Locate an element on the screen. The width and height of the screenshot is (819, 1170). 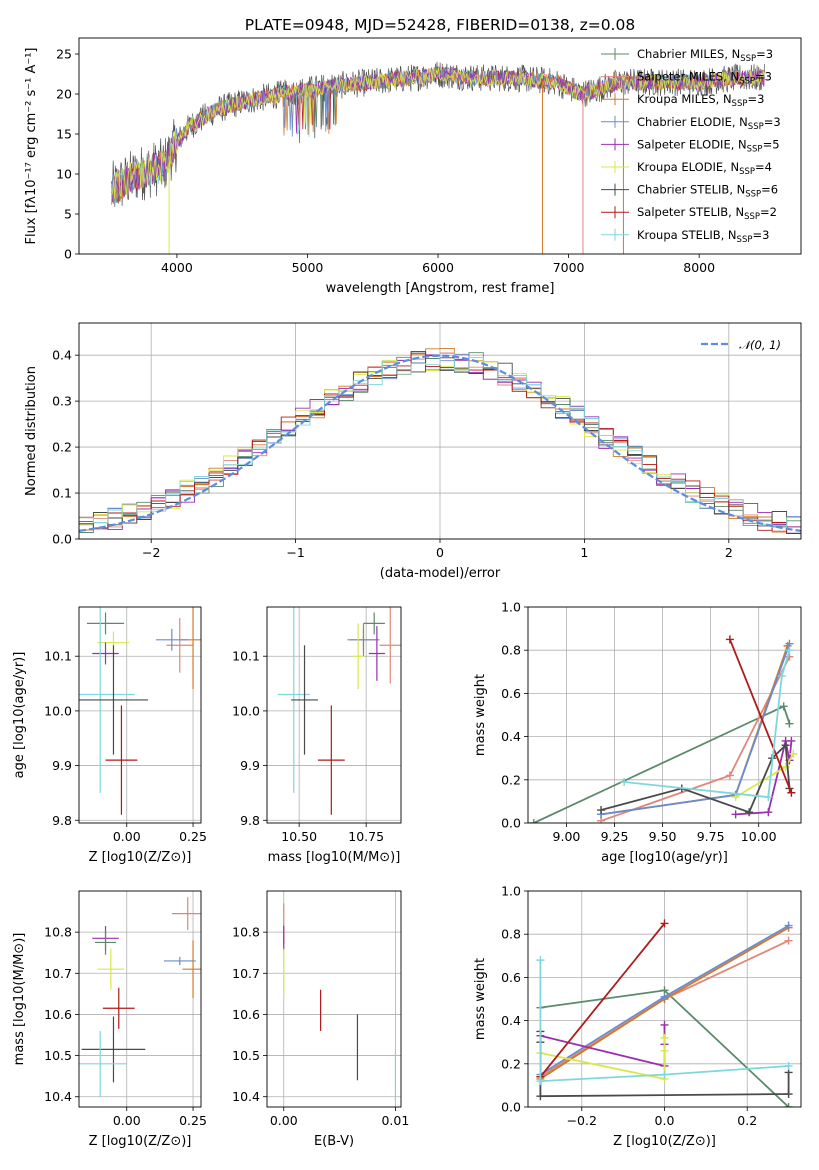
x-axis-label: wavelength [Angstrom, rest frame] is located at coordinates (440, 288).